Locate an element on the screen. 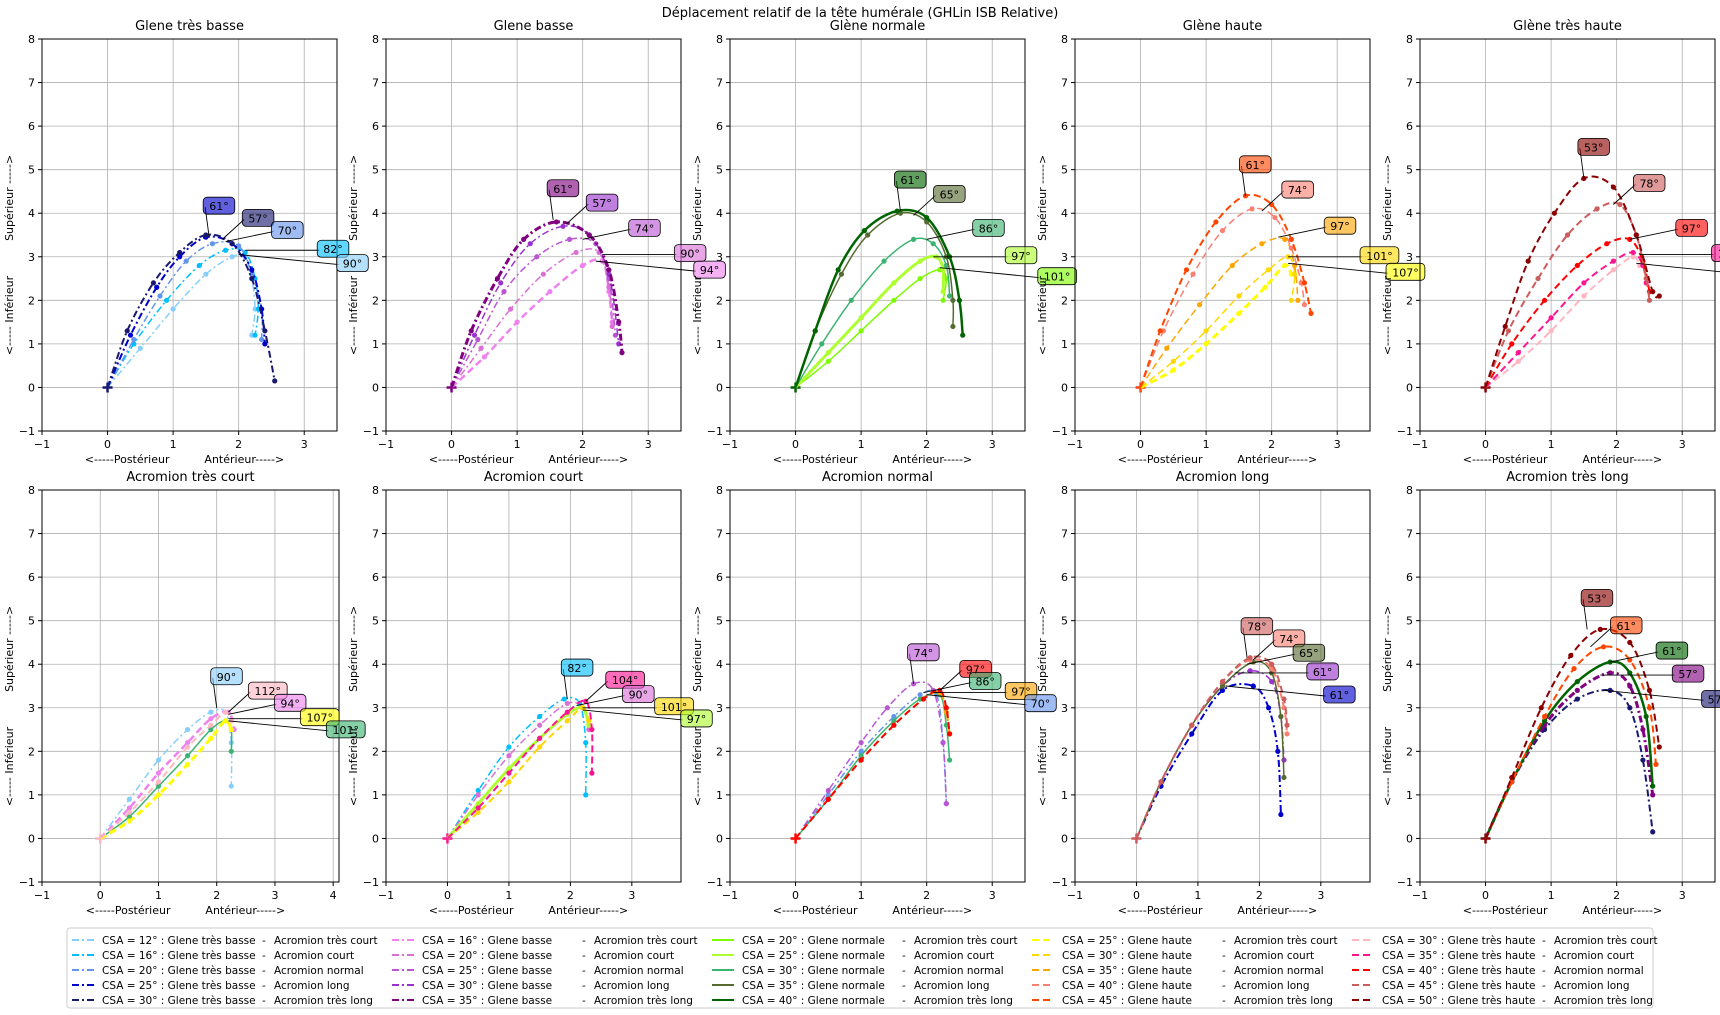  subplot-title: Glène haute is located at coordinates (1223, 26).